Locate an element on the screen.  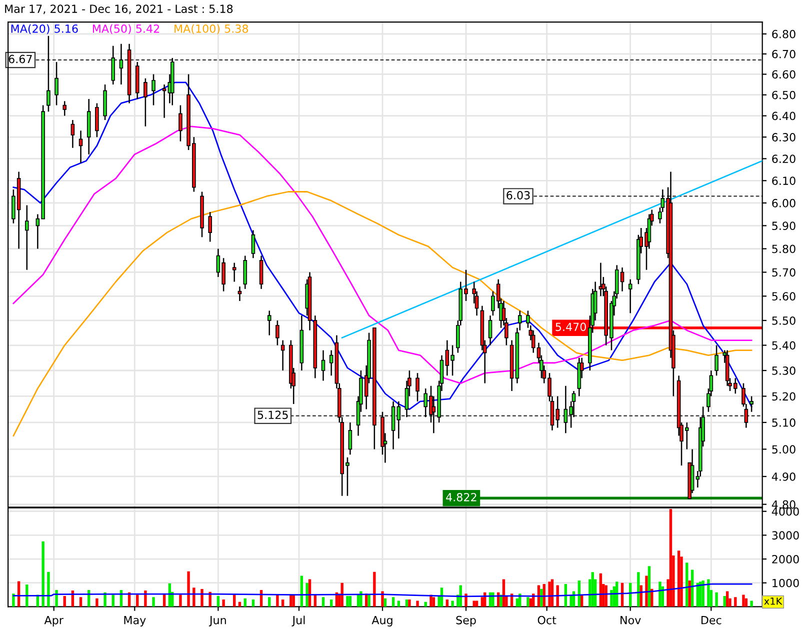
ref-line-label: 6.03 is located at coordinates (518, 195).